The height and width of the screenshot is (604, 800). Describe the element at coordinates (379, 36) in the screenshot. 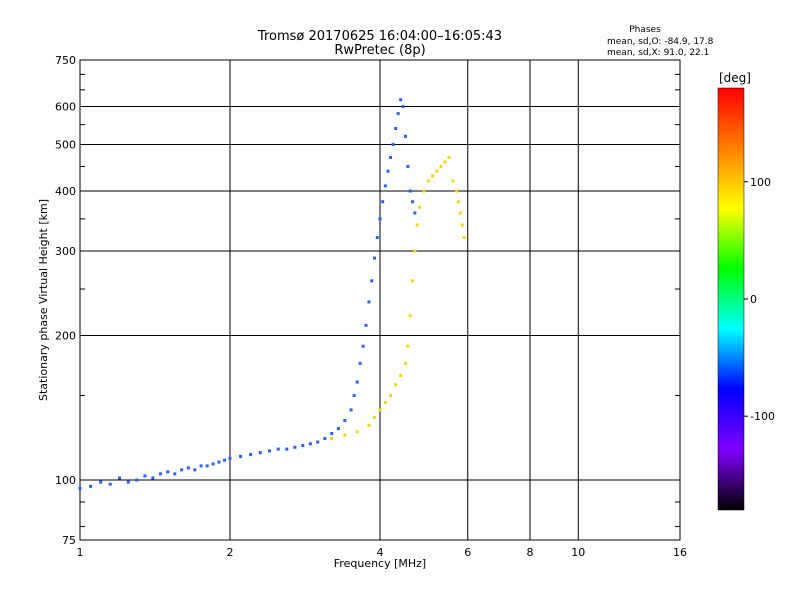

I see `chart-title: Tromsø 20170625 16:04:00–16:05:43` at that location.